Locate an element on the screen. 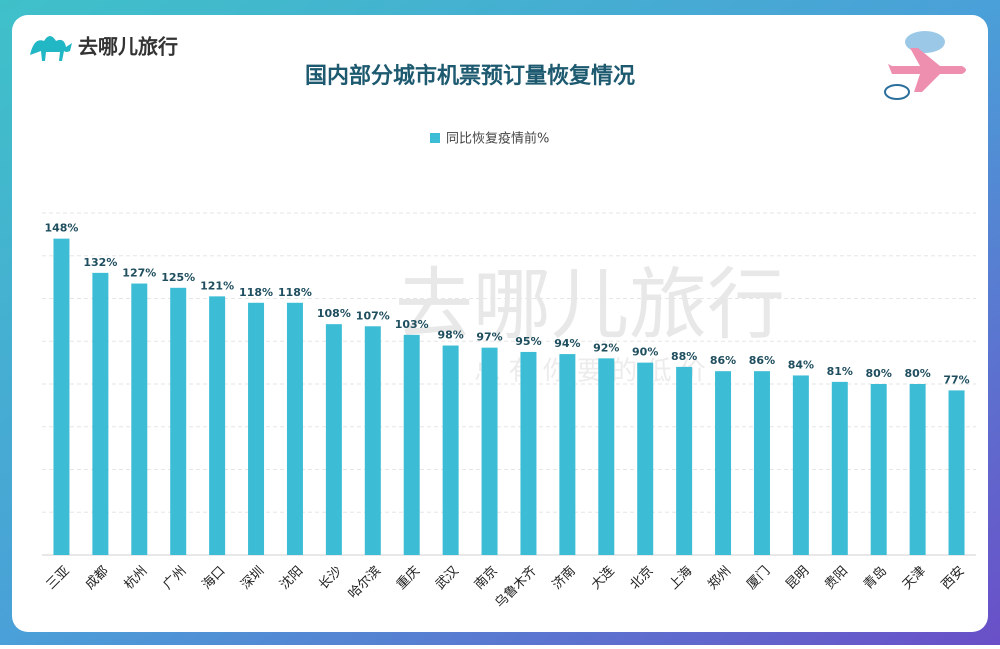 The image size is (1000, 649). legend-label: 同比恢复疫情前% is located at coordinates (497, 139).